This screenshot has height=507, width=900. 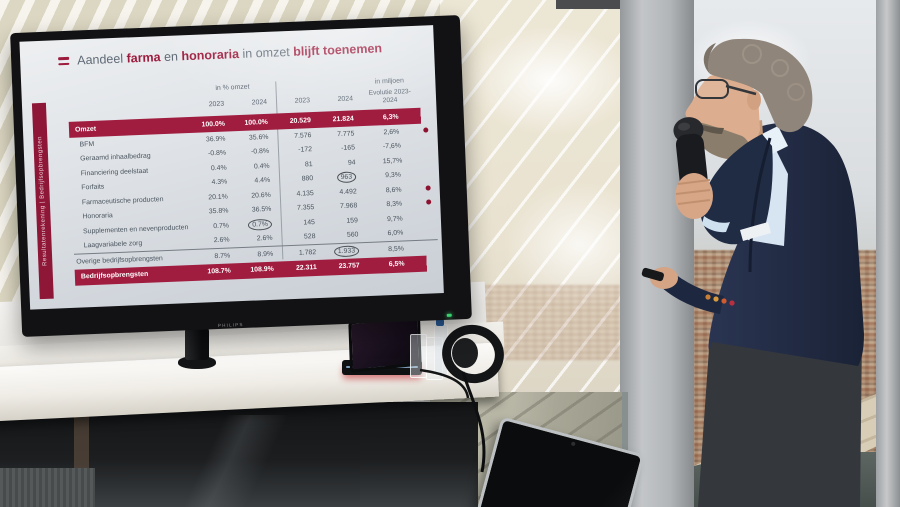 What do you see at coordinates (418, 356) in the screenshot?
I see `drinking-glass` at bounding box center [418, 356].